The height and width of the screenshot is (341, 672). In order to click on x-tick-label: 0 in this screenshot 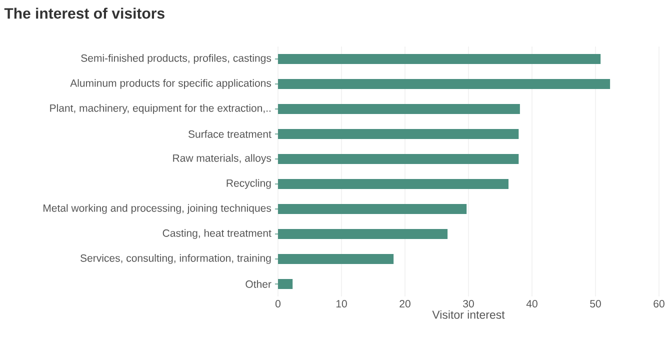, I will do `click(278, 304)`.